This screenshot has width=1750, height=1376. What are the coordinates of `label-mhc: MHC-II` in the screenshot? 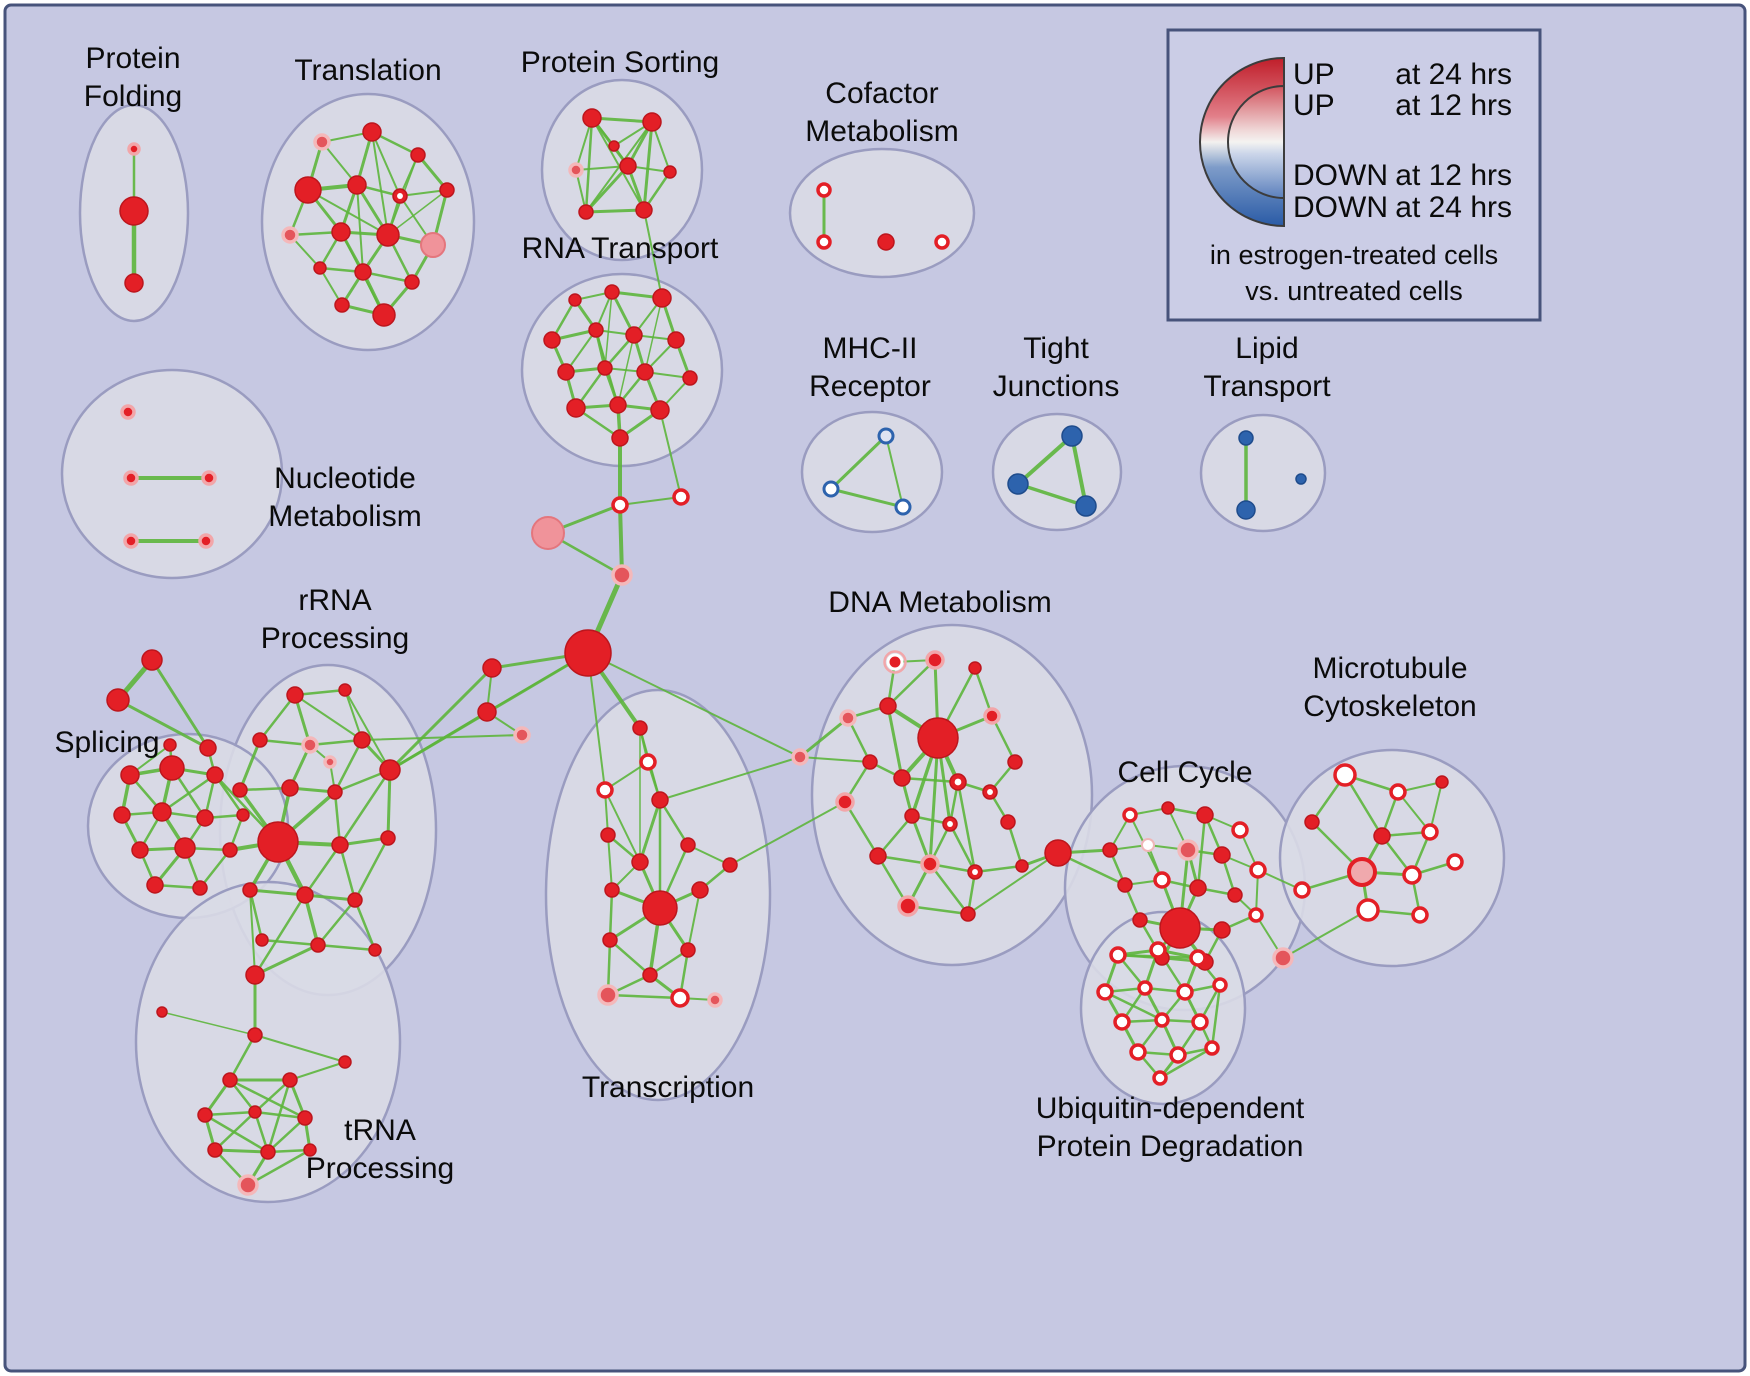 It's located at (870, 348).